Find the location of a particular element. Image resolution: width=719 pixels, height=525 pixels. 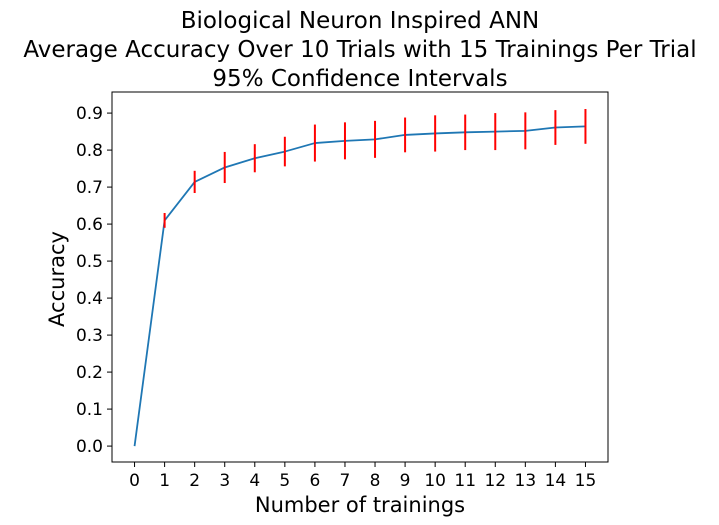

y-tick-label: 0.1 is located at coordinates (89, 410).